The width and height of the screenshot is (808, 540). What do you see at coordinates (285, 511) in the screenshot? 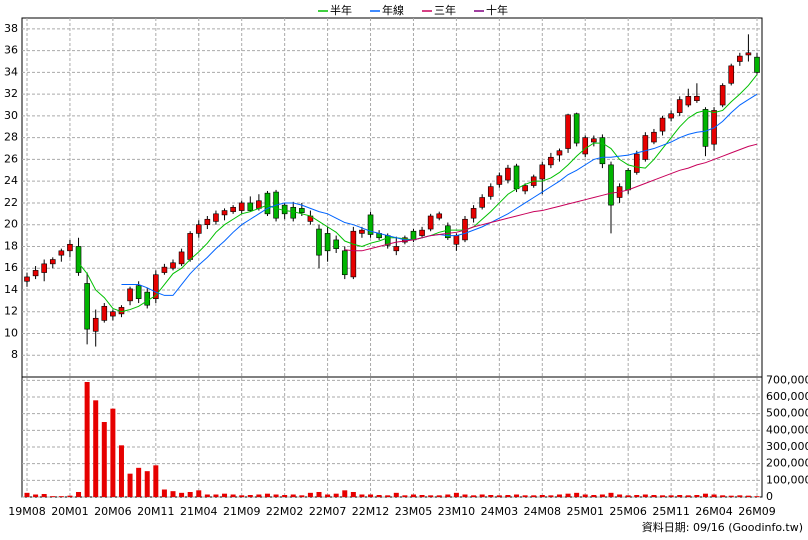
I see `x-tick-label: 22M02` at bounding box center [285, 511].